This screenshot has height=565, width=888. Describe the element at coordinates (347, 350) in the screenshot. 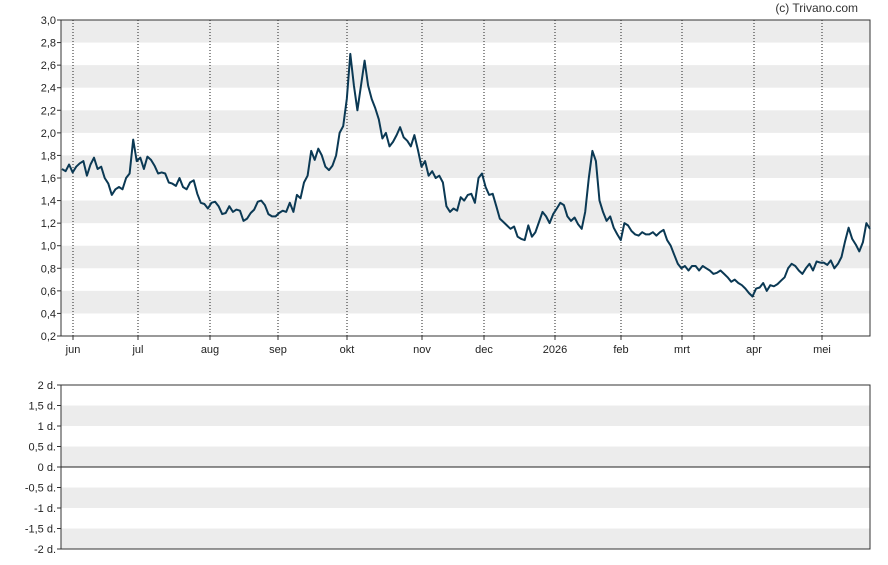

I see `x-tick-label: okt` at that location.